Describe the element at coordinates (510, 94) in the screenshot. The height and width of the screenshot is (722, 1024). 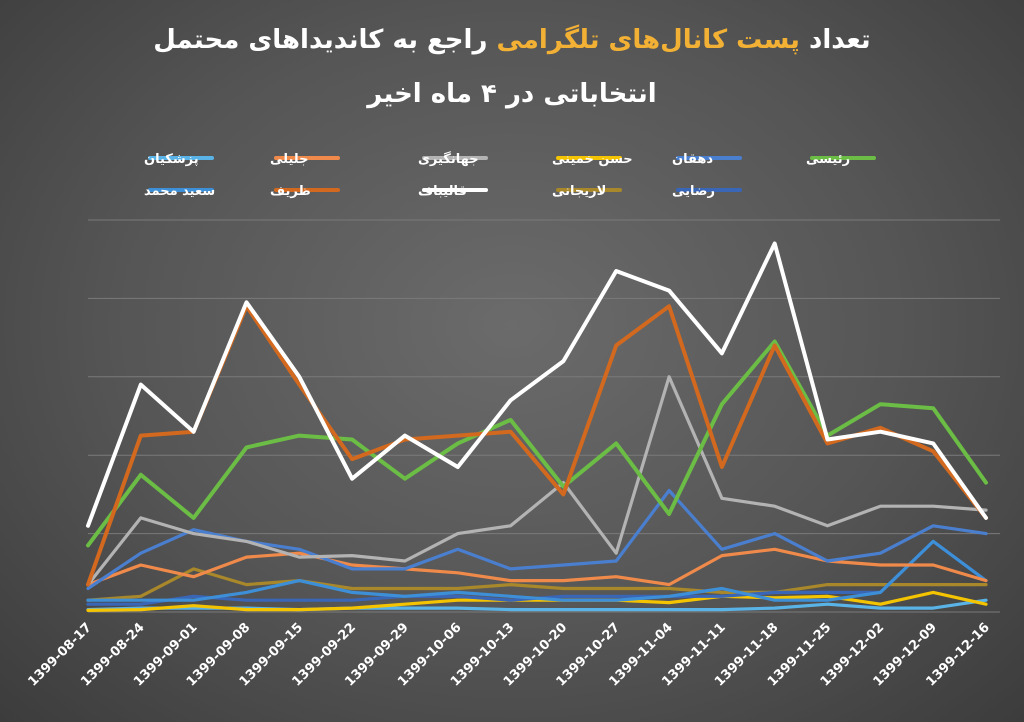
I see `chart-title-line2: انتخاباتی در ۴ ماه اخیر` at that location.